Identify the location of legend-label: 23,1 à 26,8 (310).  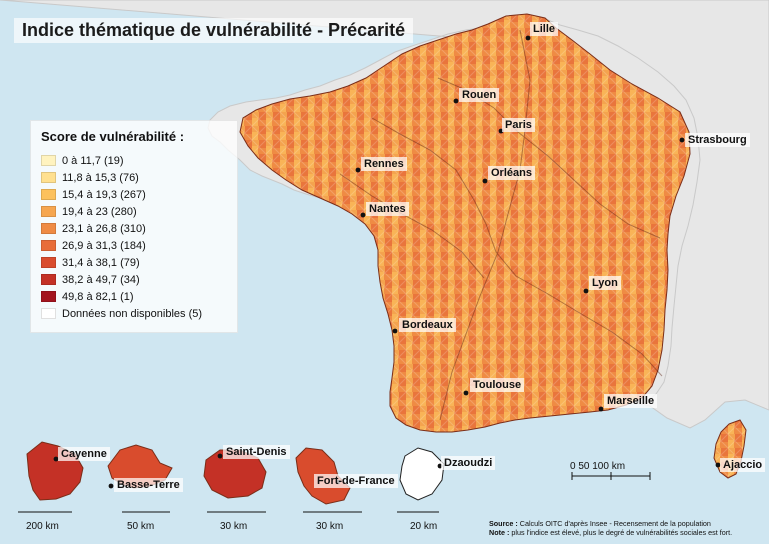
(104, 228).